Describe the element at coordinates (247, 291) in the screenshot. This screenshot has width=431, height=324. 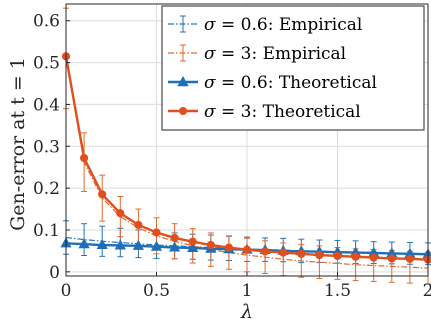
I see `x-tick-label: 1` at that location.